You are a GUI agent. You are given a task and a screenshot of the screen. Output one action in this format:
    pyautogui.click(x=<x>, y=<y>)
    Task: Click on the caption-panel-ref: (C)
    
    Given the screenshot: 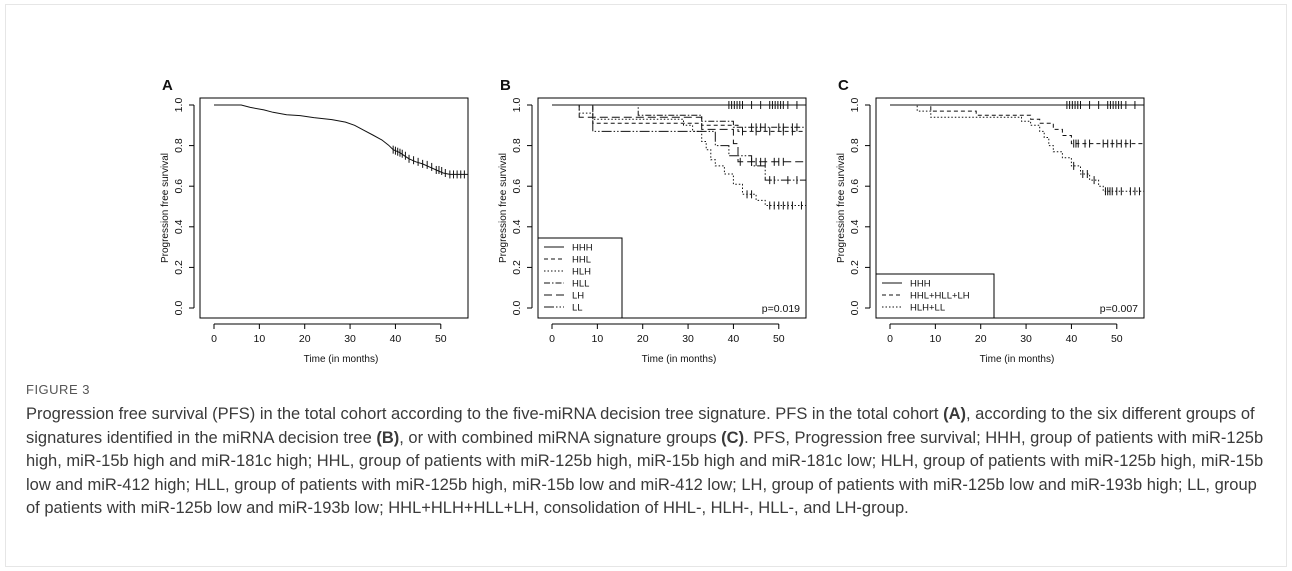 What is the action you would take?
    pyautogui.click(x=733, y=437)
    